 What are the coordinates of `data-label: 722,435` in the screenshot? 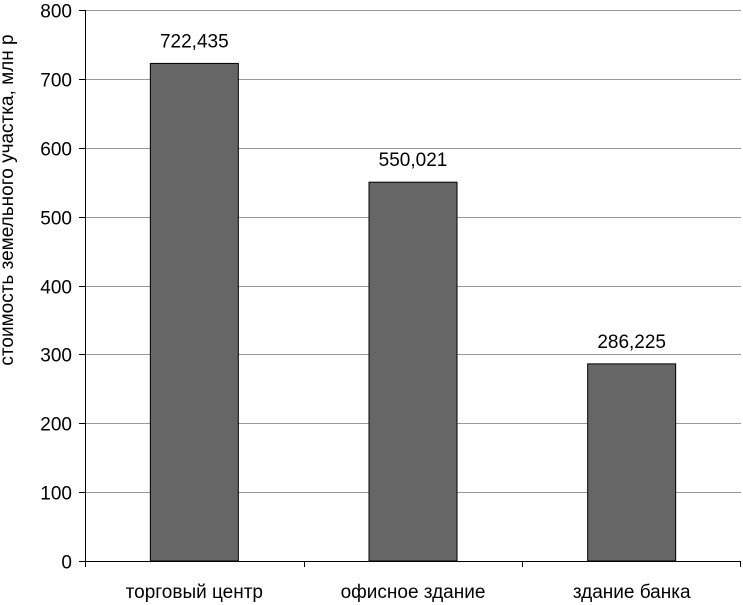 It's located at (194, 41).